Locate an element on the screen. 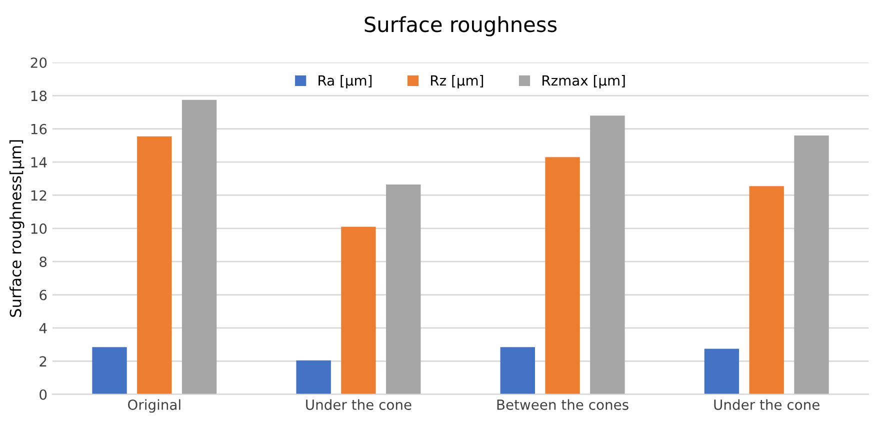 Image resolution: width=873 pixels, height=431 pixels. y-tick-label: 20 is located at coordinates (38, 62).